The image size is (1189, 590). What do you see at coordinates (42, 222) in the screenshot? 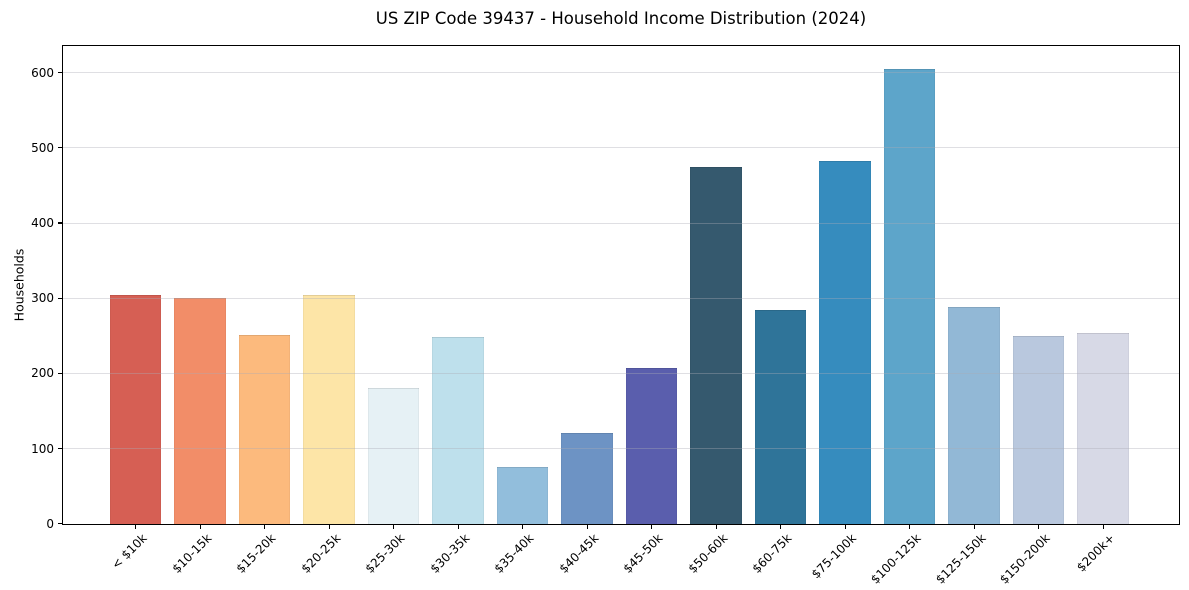
I see `y-tick-label: 400` at bounding box center [42, 222].